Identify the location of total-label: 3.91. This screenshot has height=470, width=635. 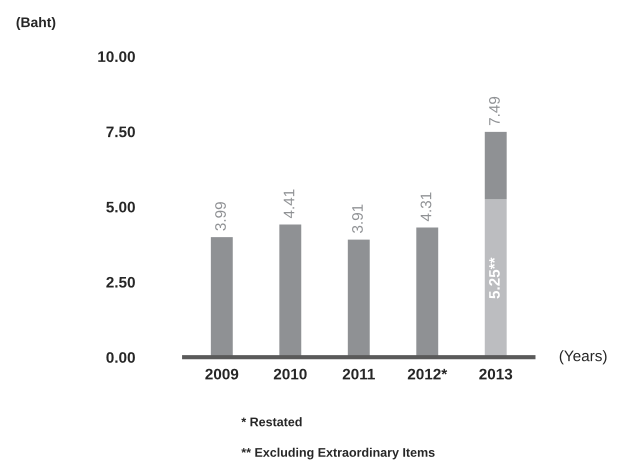
(357, 218).